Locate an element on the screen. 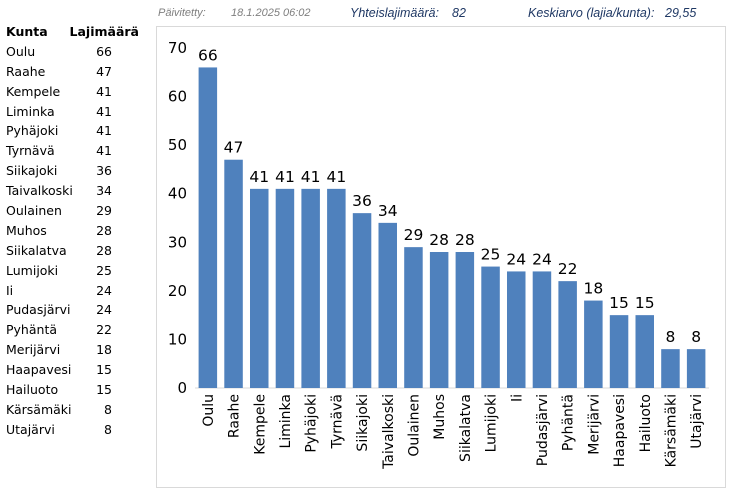 This screenshot has height=495, width=732. x-tick-label: Hailuoto is located at coordinates (646, 423).